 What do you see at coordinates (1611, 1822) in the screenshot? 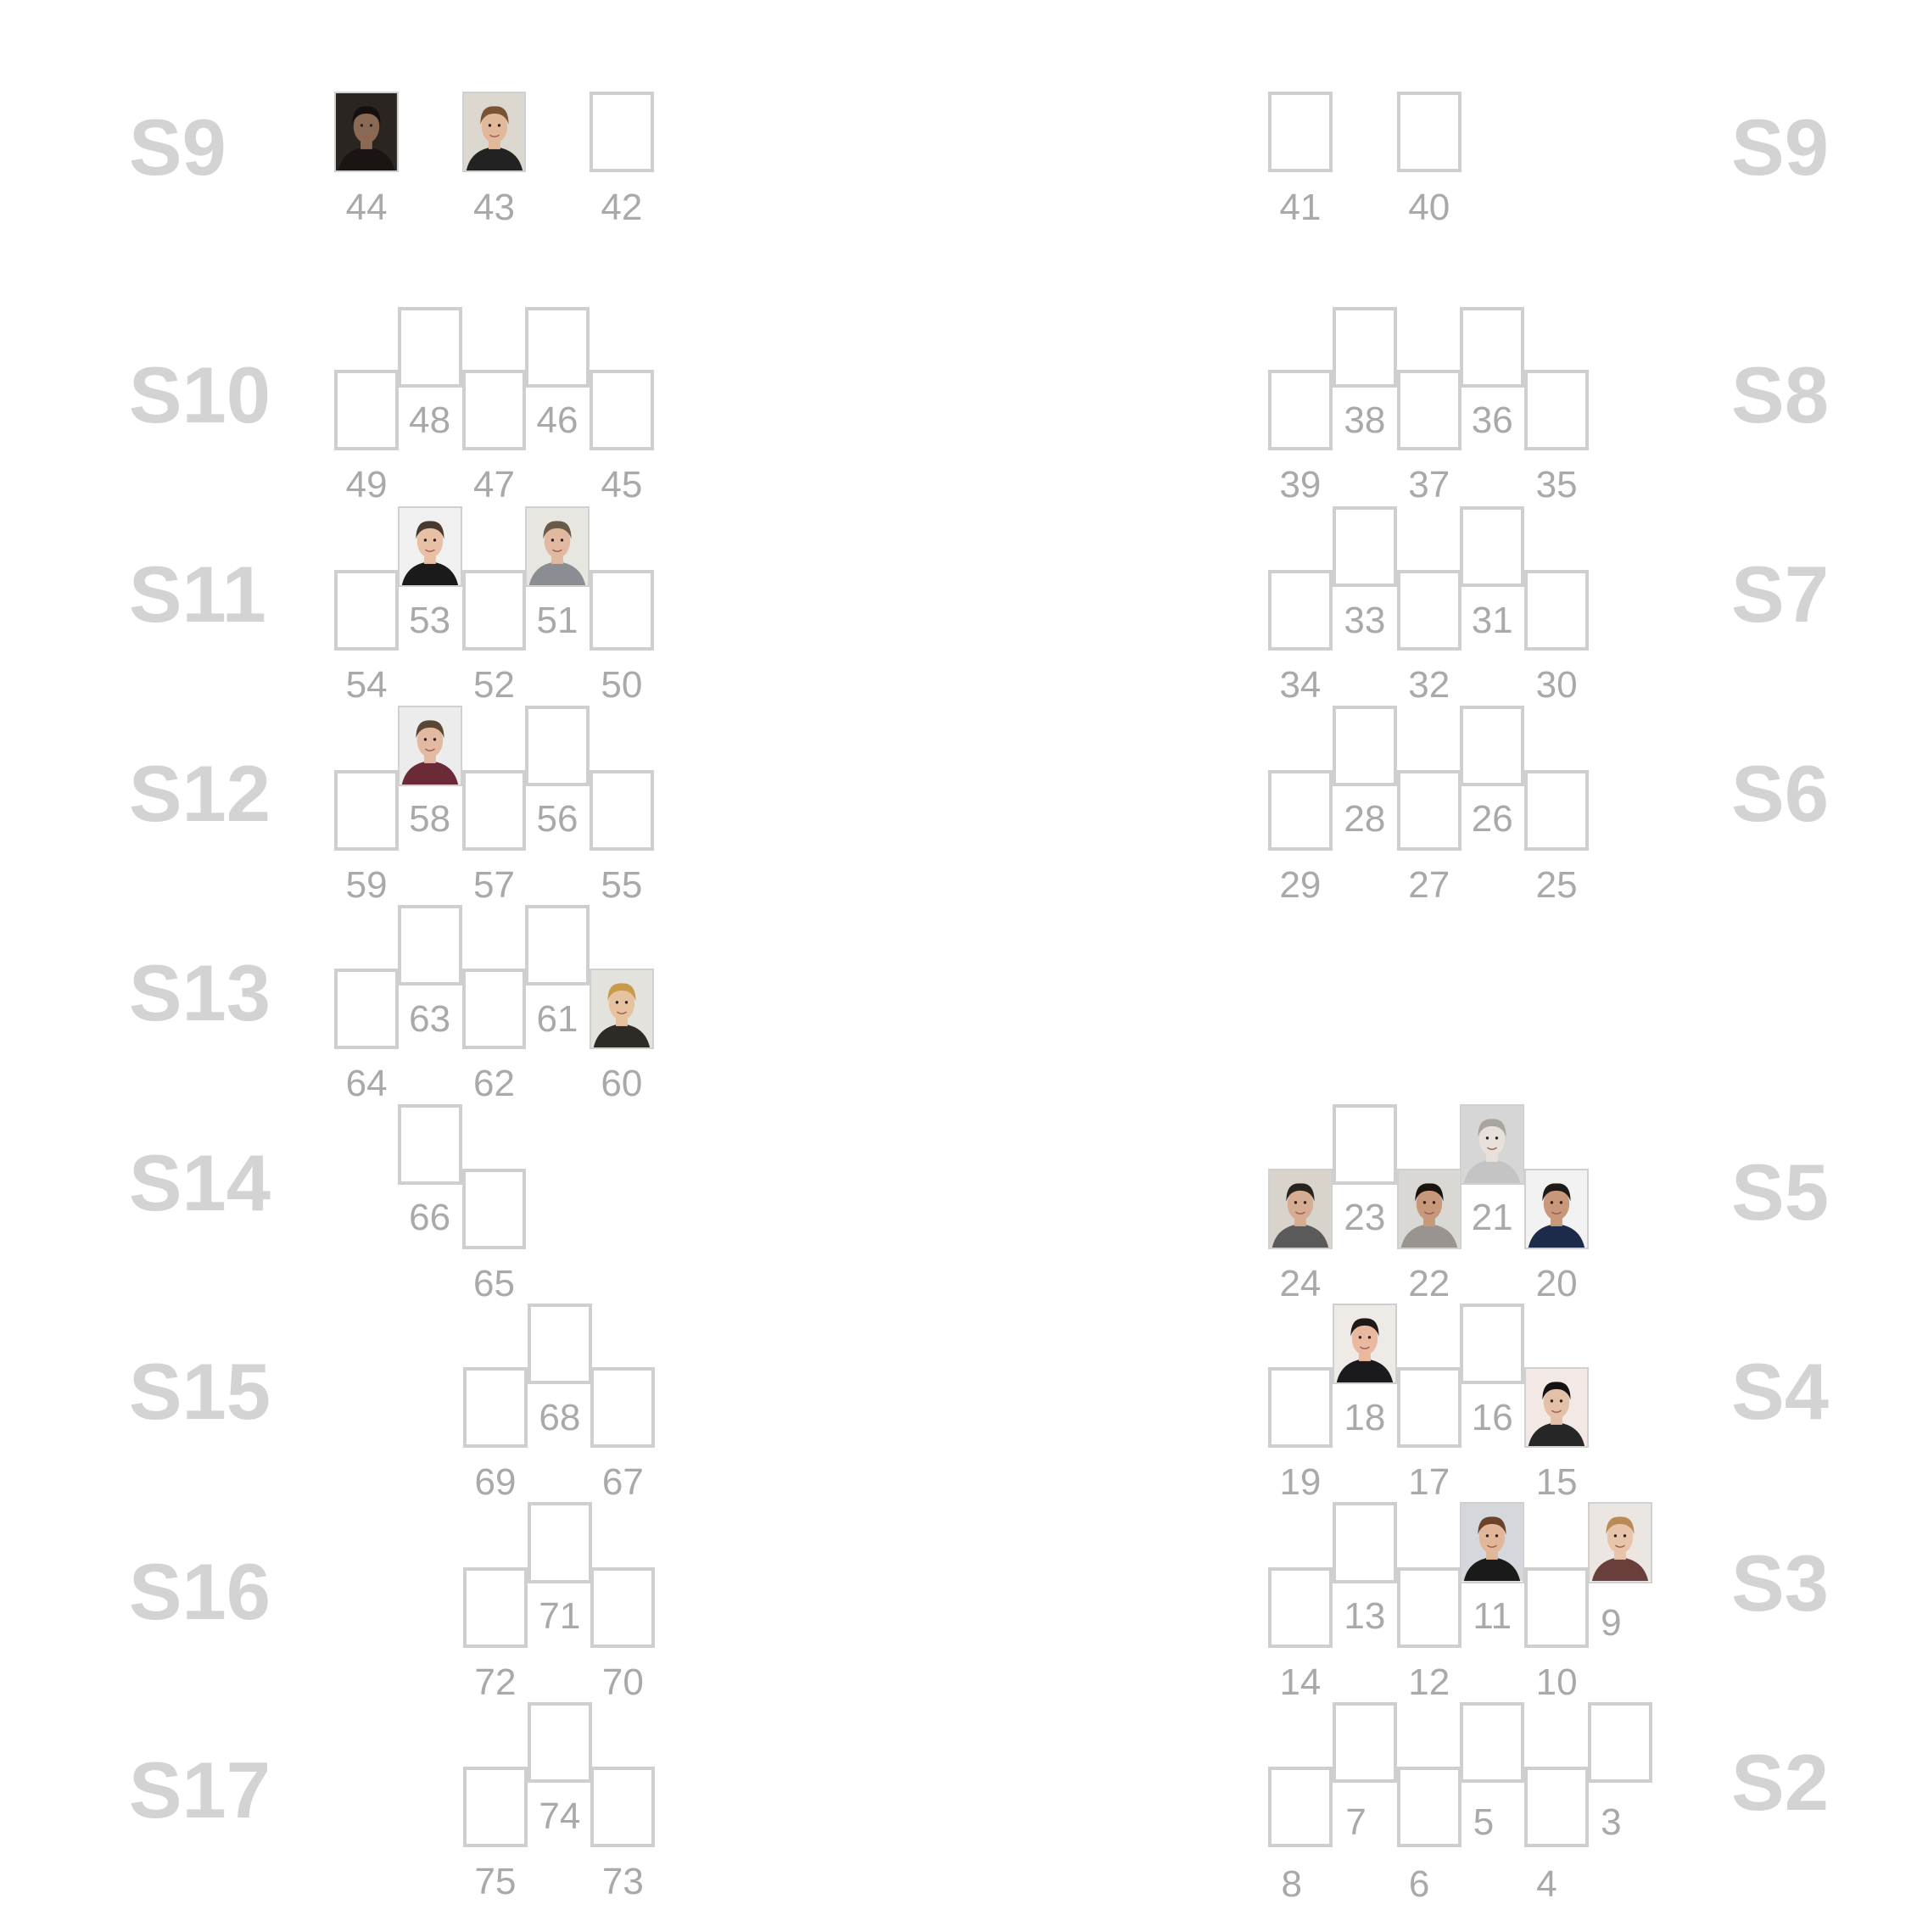
I see `seat-number-3: 3` at bounding box center [1611, 1822].